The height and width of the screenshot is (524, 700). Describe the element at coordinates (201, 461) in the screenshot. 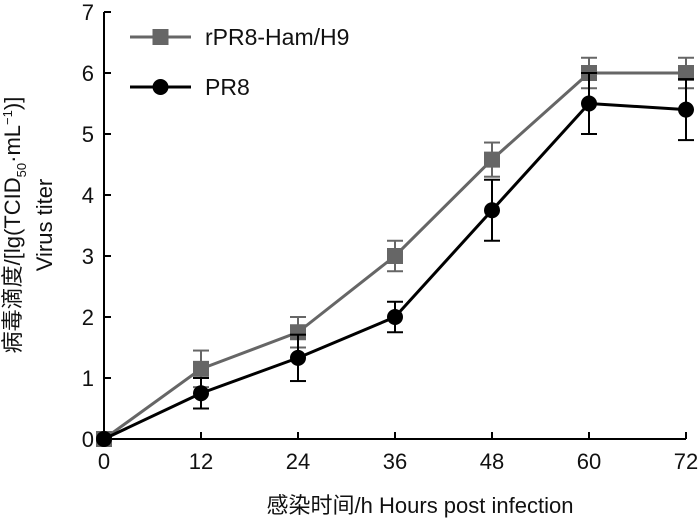

I see `x-tick-label: 12` at that location.